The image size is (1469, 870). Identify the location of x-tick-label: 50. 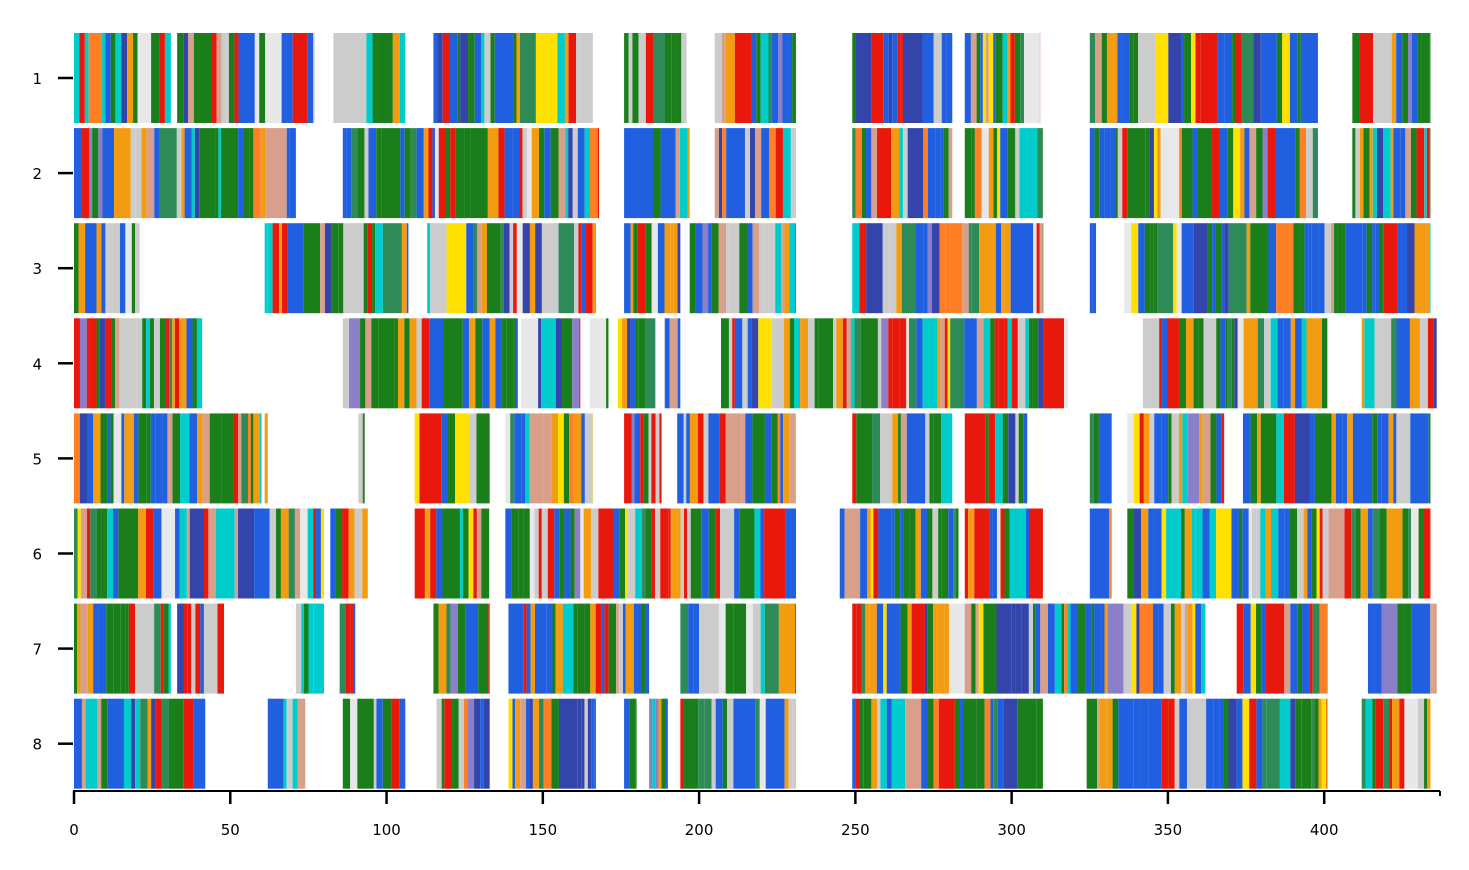
(230, 830).